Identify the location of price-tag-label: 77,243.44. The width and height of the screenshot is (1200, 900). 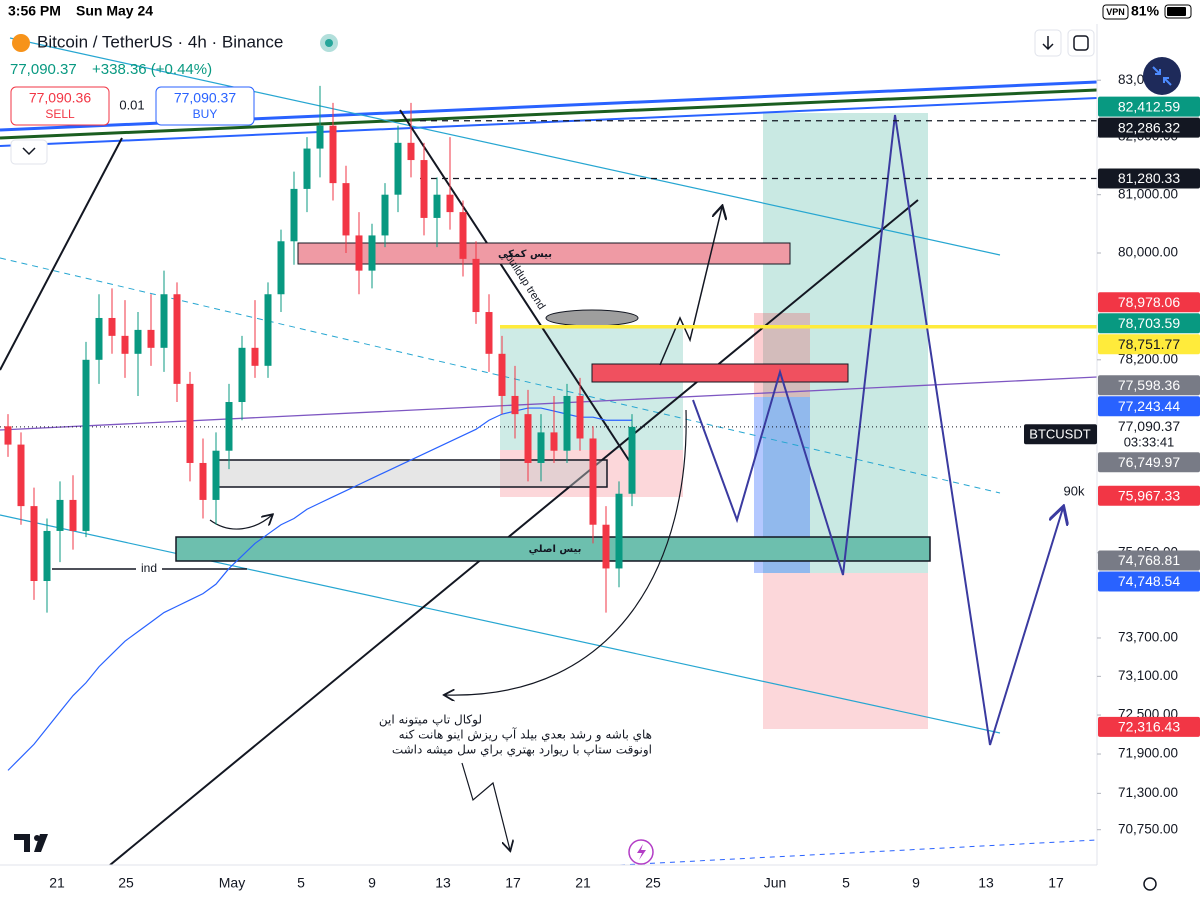
(1149, 406).